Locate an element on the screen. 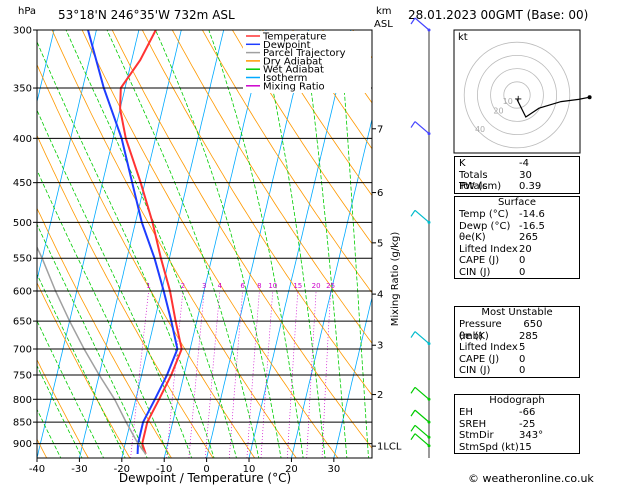  hodograph-endpoint is located at coordinates (589, 97).